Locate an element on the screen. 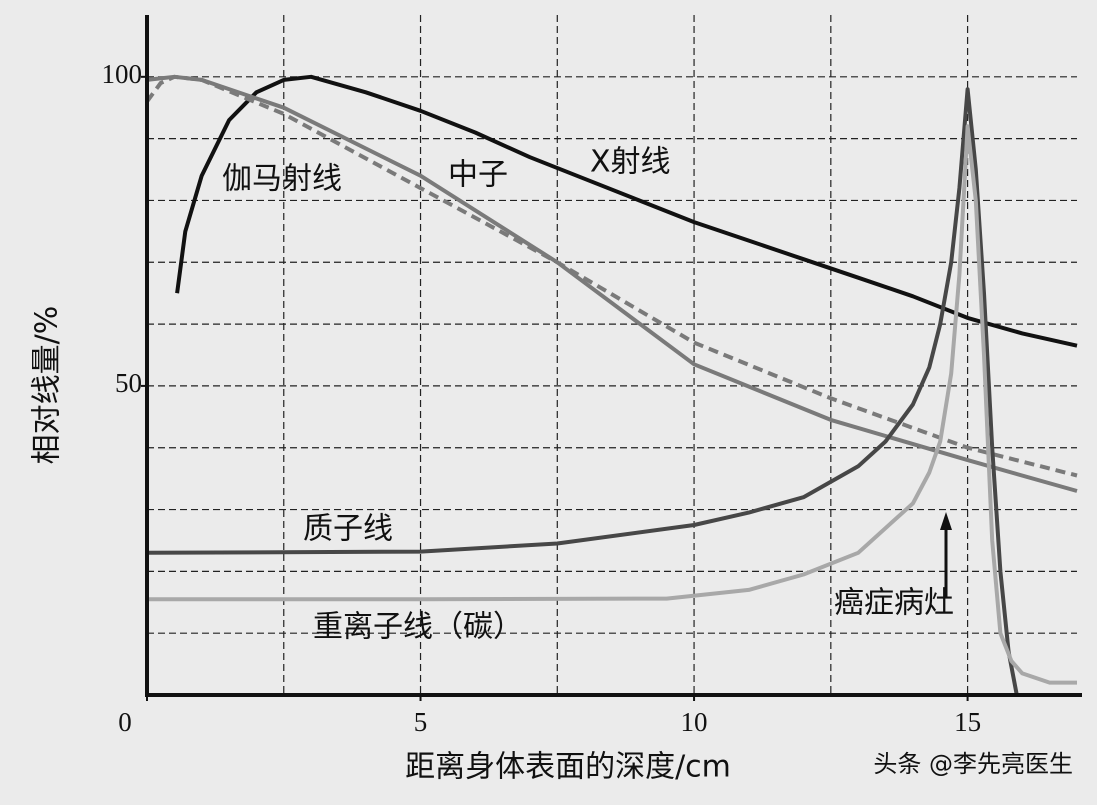 The height and width of the screenshot is (805, 1097). x-tick-label: 10 is located at coordinates (694, 722).